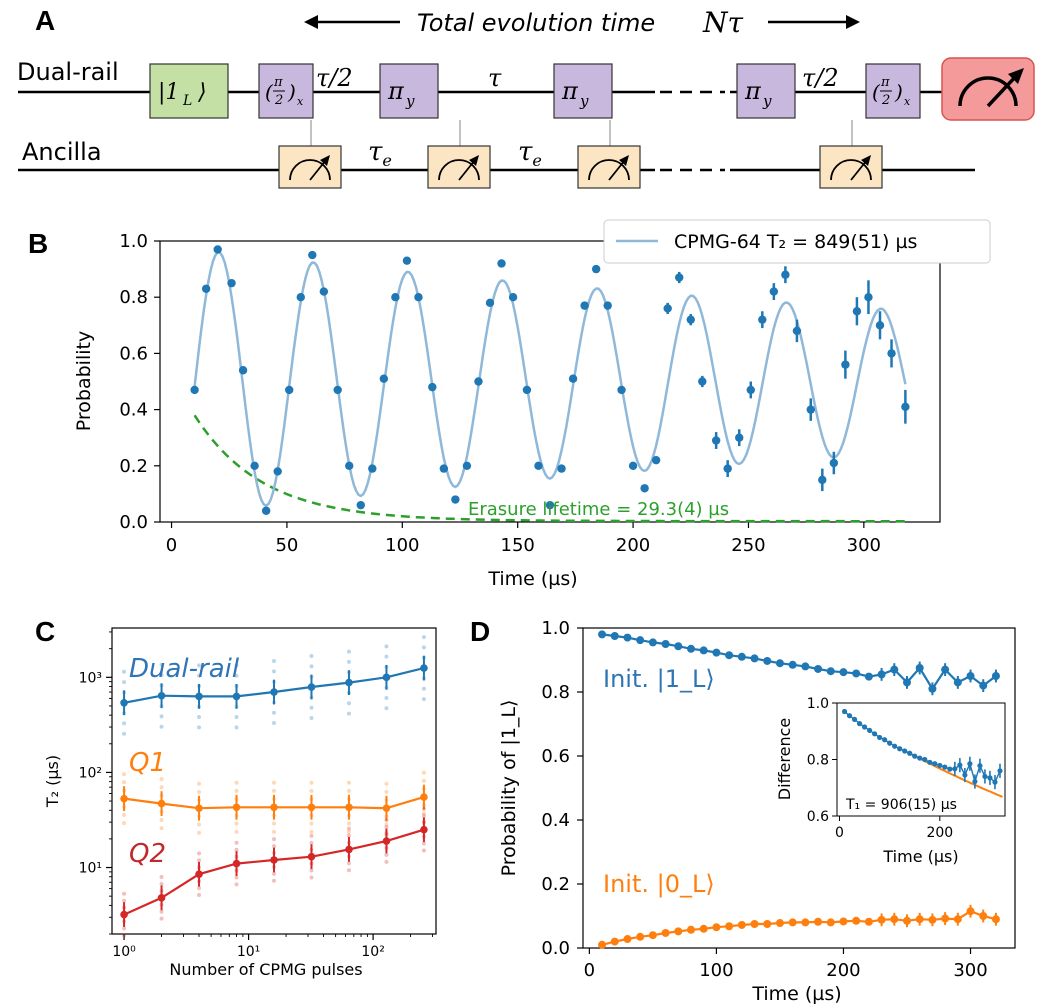 This screenshot has width=1051, height=1008. What do you see at coordinates (843, 970) in the screenshot?
I see `x-tick-label: 200` at bounding box center [843, 970].